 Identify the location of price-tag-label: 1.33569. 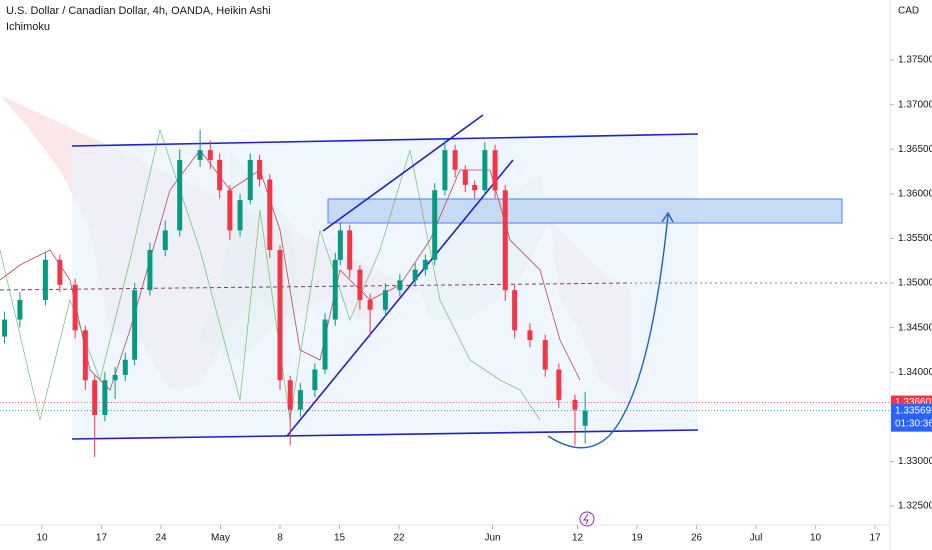
(913, 410).